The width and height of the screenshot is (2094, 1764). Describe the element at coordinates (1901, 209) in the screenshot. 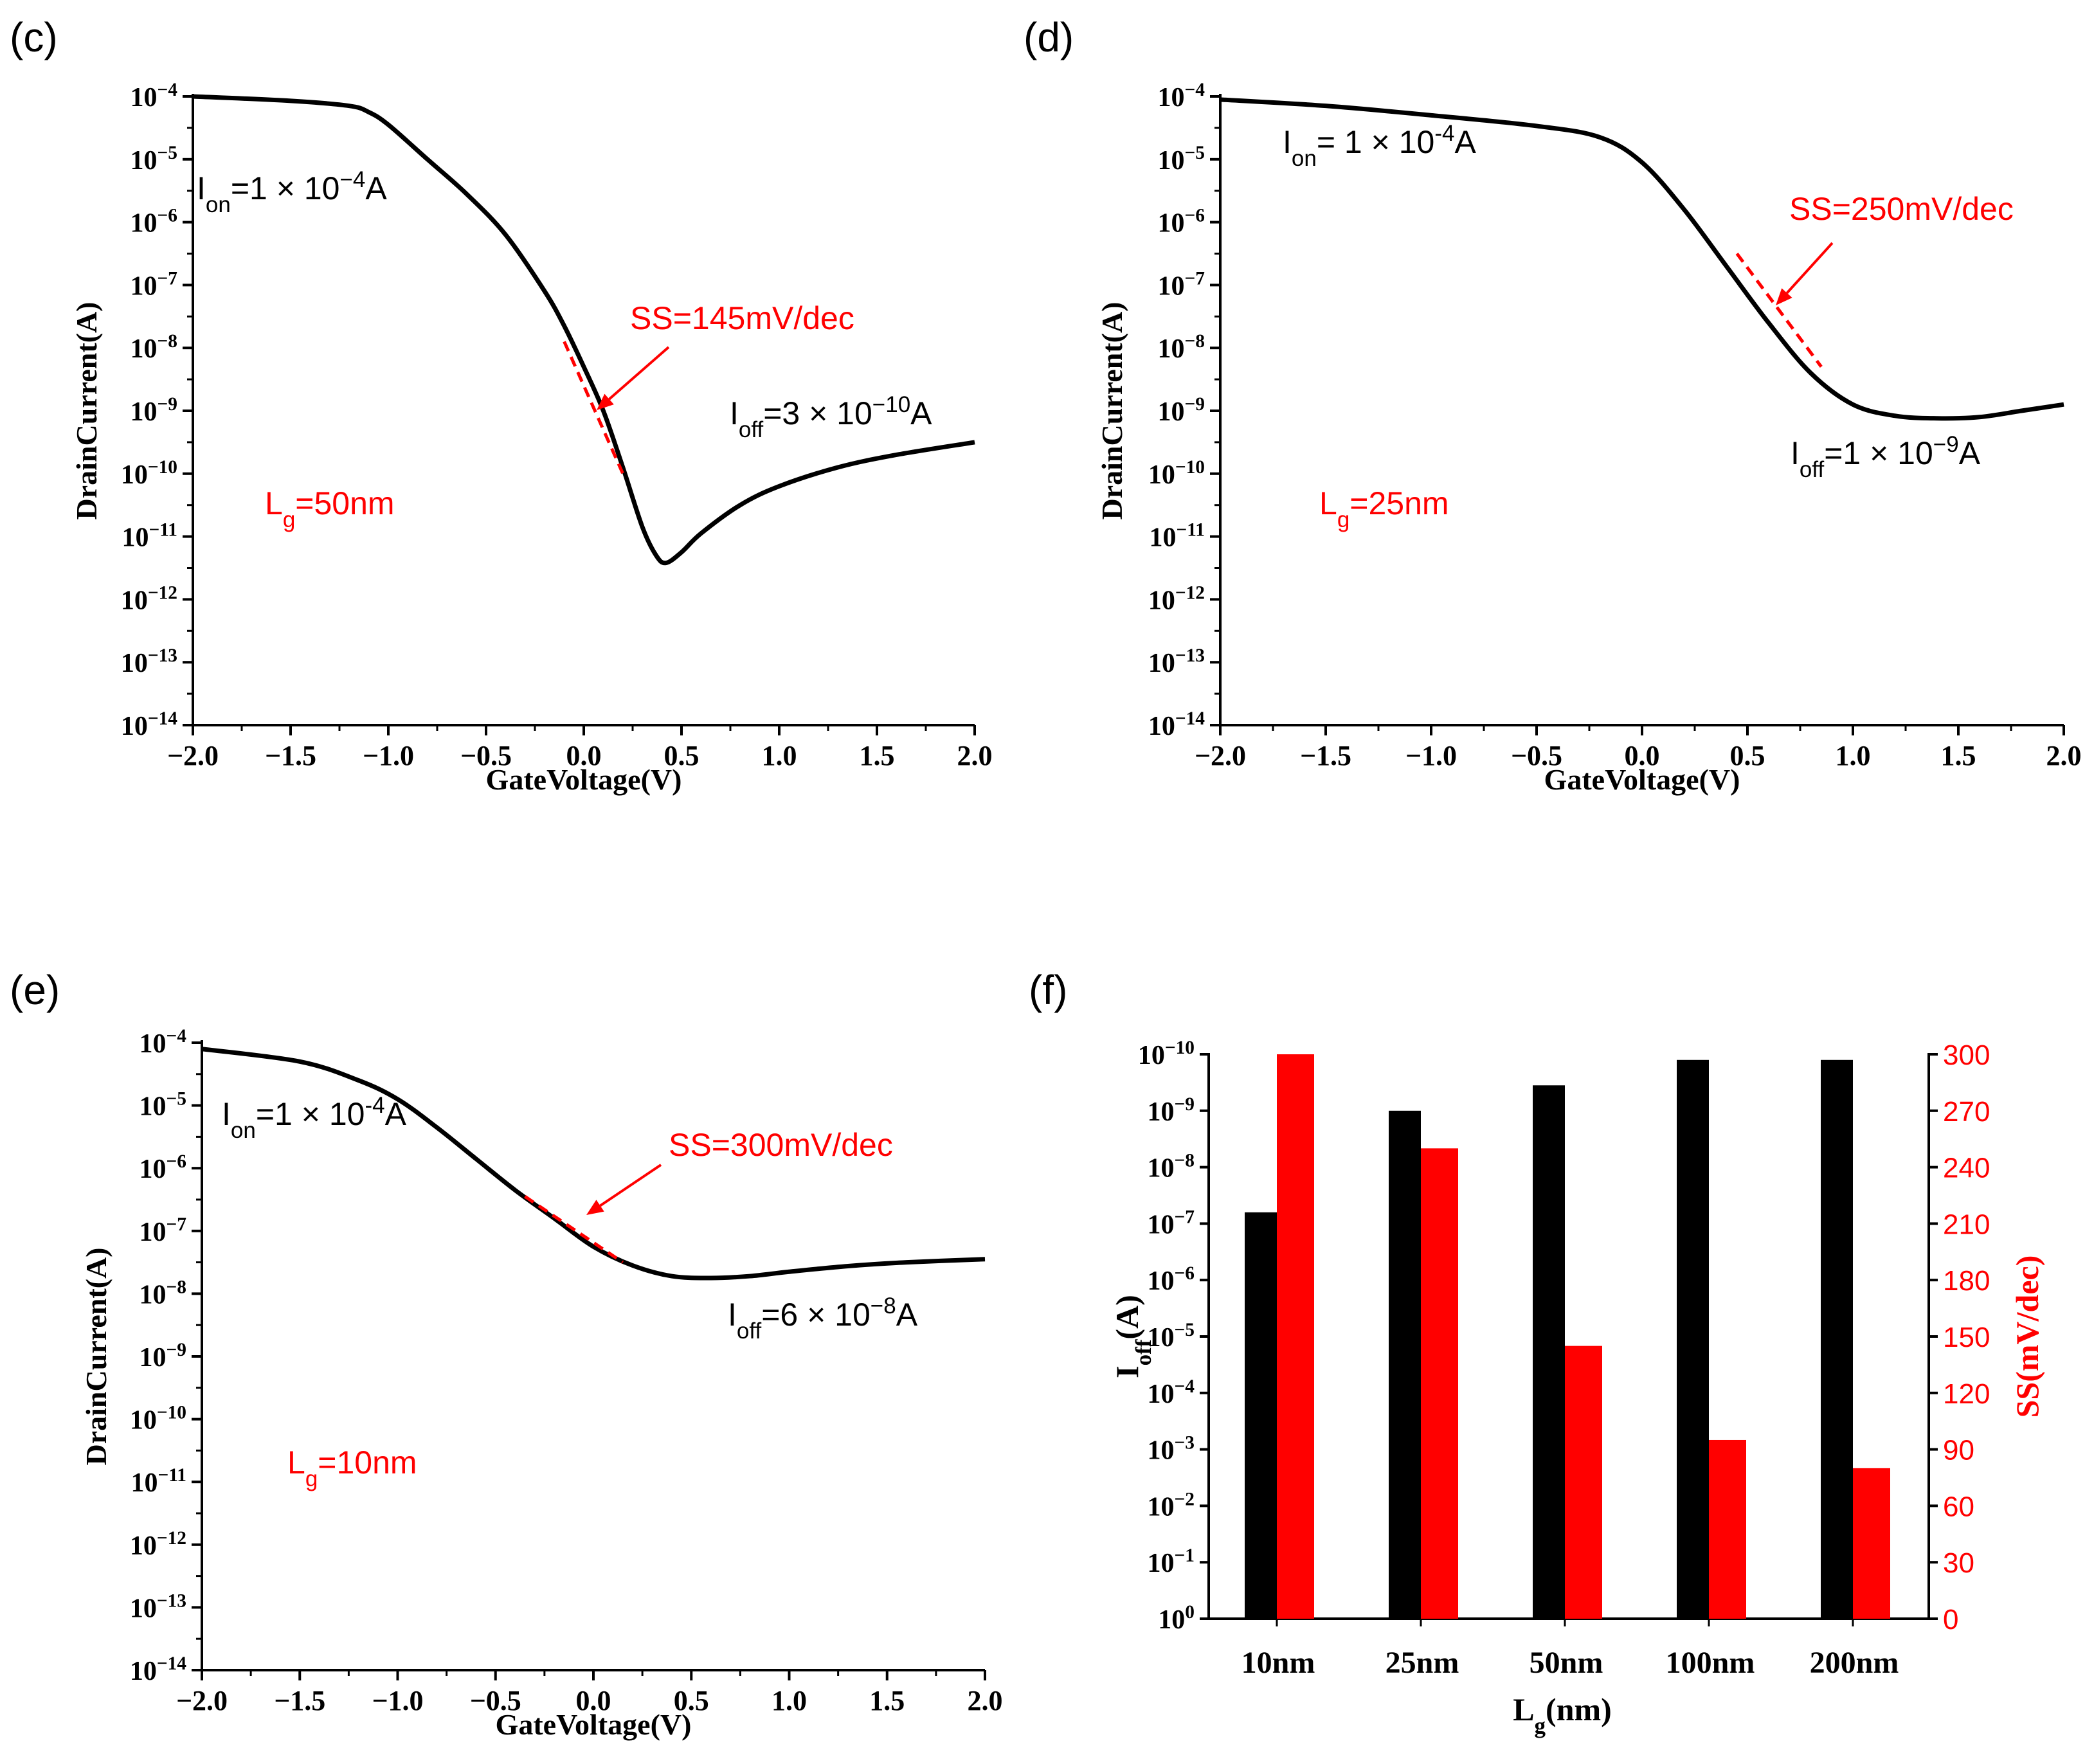

I see `ss-annotation: SS=250mV/dec` at that location.